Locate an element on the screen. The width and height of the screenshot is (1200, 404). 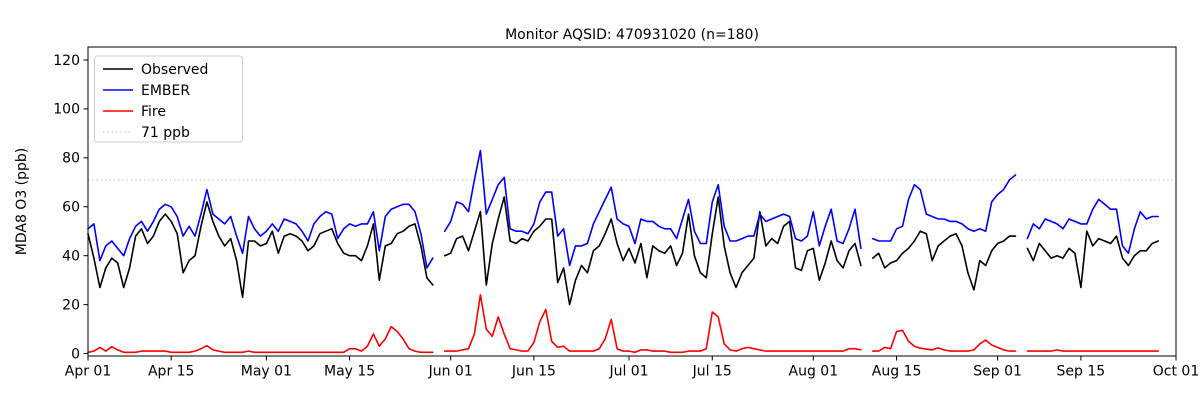
y-axis-label: MDA8 O3 (ppb) is located at coordinates (22, 202).